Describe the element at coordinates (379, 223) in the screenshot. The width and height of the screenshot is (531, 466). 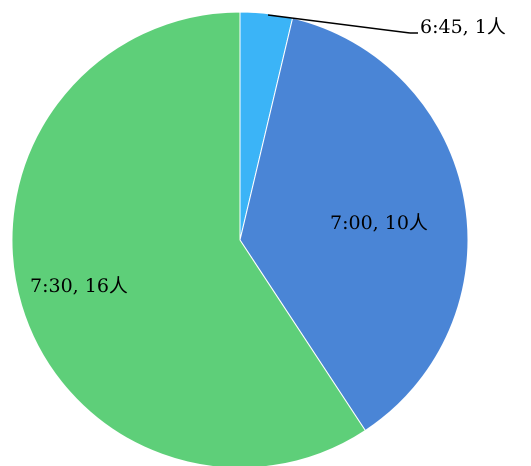
I see `data-label-7-00: 7:00, 10人` at that location.